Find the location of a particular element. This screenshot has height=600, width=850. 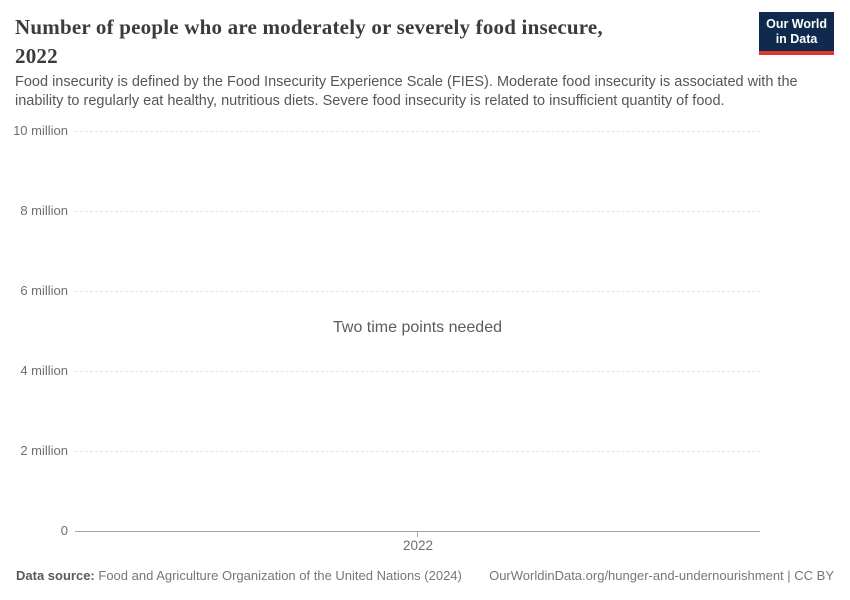

x-axis-tick is located at coordinates (417, 534).